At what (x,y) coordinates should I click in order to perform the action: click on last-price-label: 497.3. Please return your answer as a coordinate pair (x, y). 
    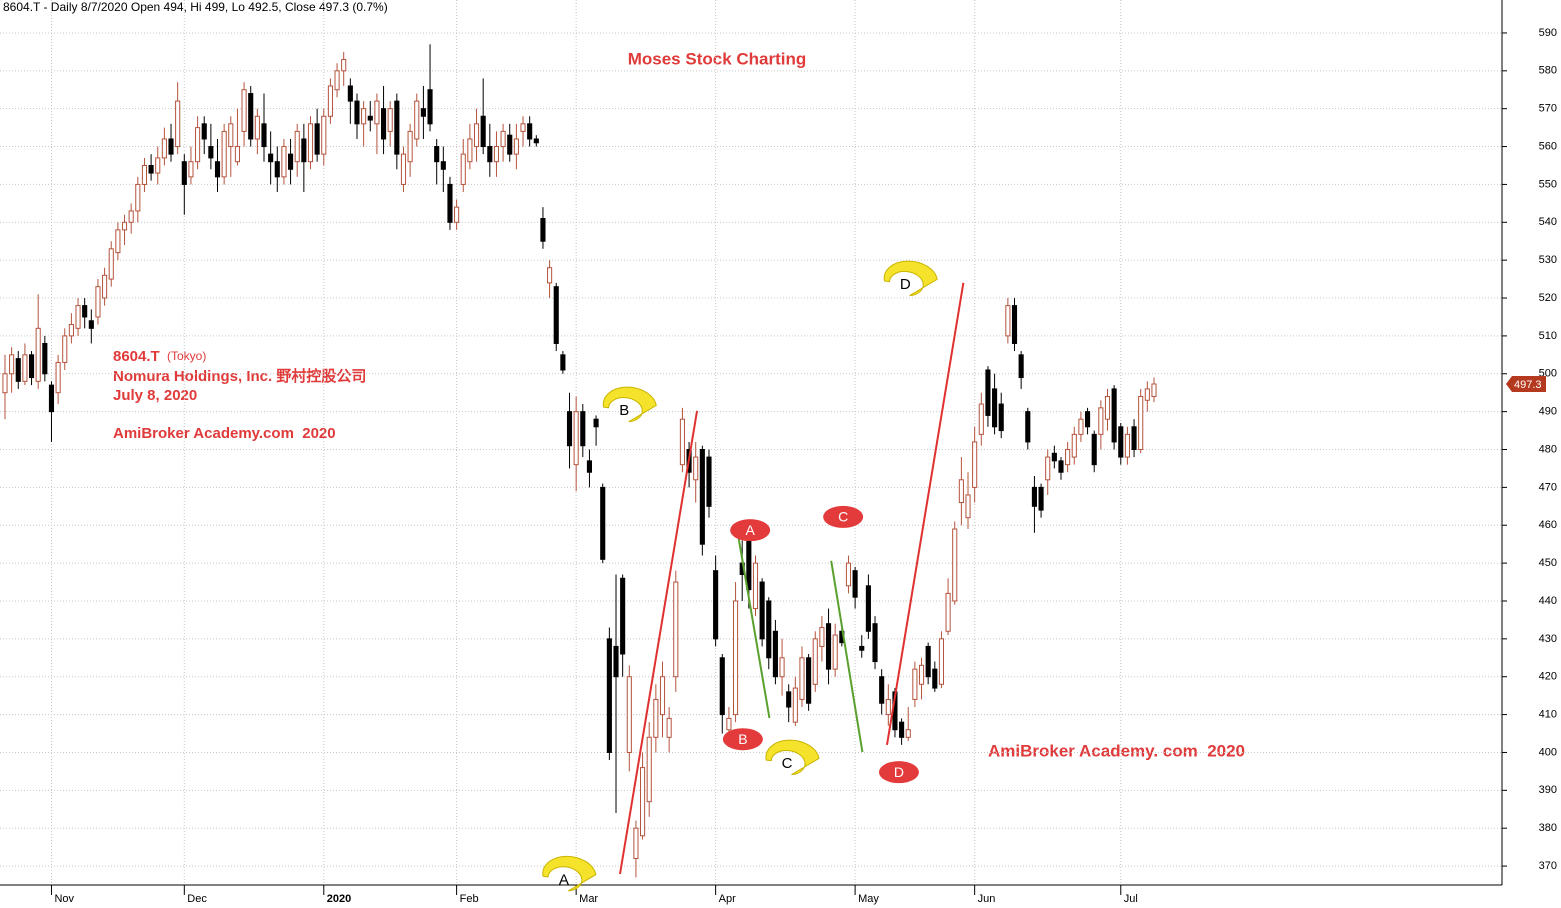
    Looking at the image, I should click on (1528, 385).